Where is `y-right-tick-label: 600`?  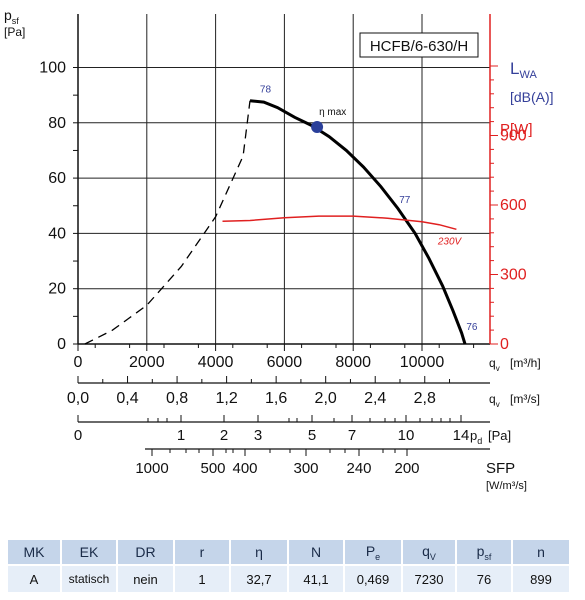
y-right-tick-label: 600 is located at coordinates (513, 205).